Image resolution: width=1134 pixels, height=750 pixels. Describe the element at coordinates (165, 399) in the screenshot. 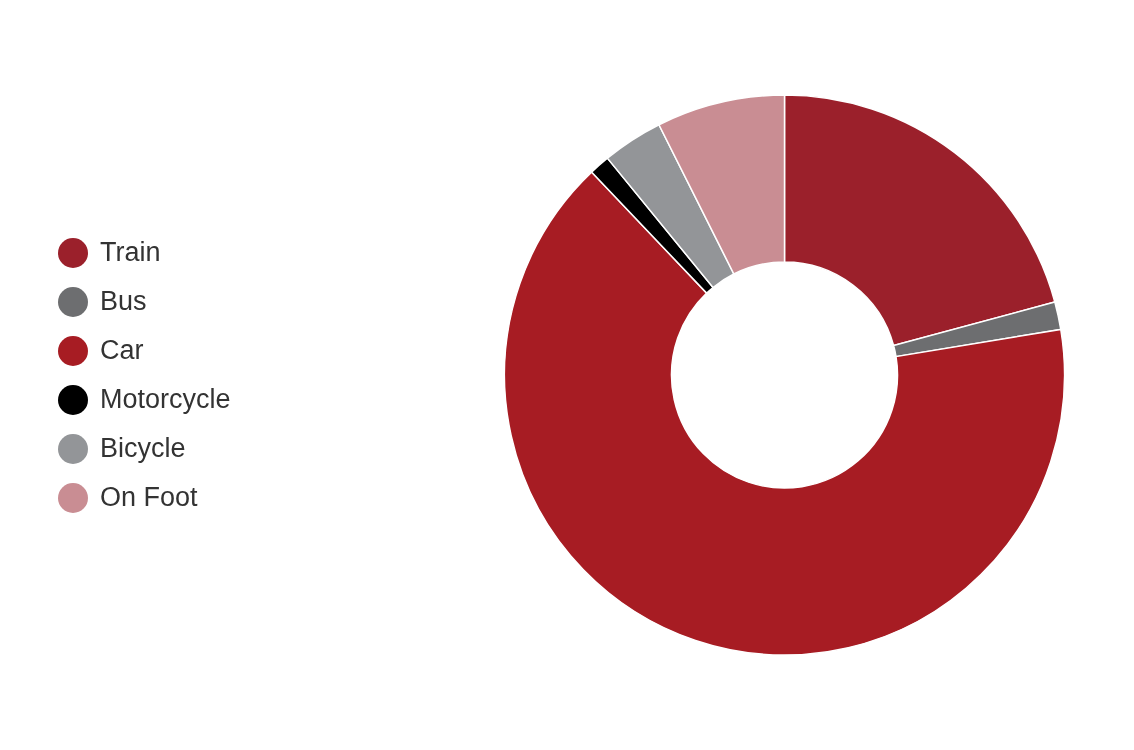

I see `legend-label: Motorcycle` at that location.